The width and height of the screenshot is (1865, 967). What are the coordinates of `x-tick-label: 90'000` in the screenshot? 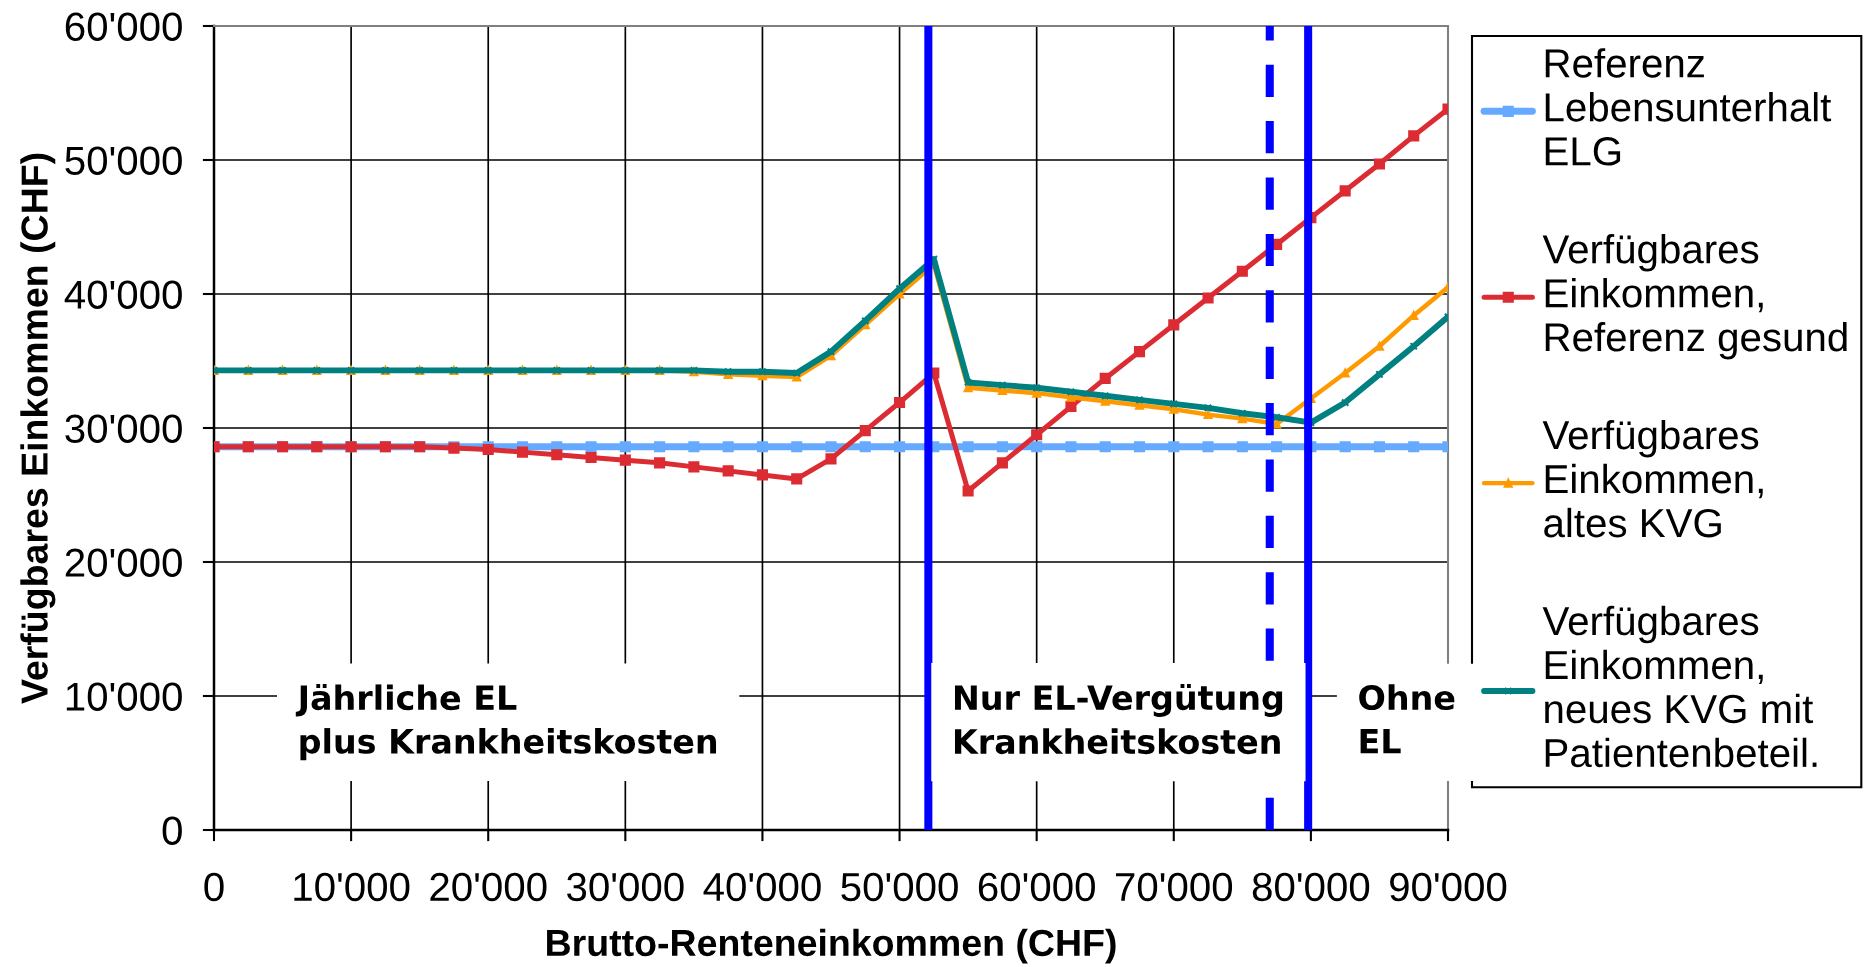 It's located at (1448, 887).